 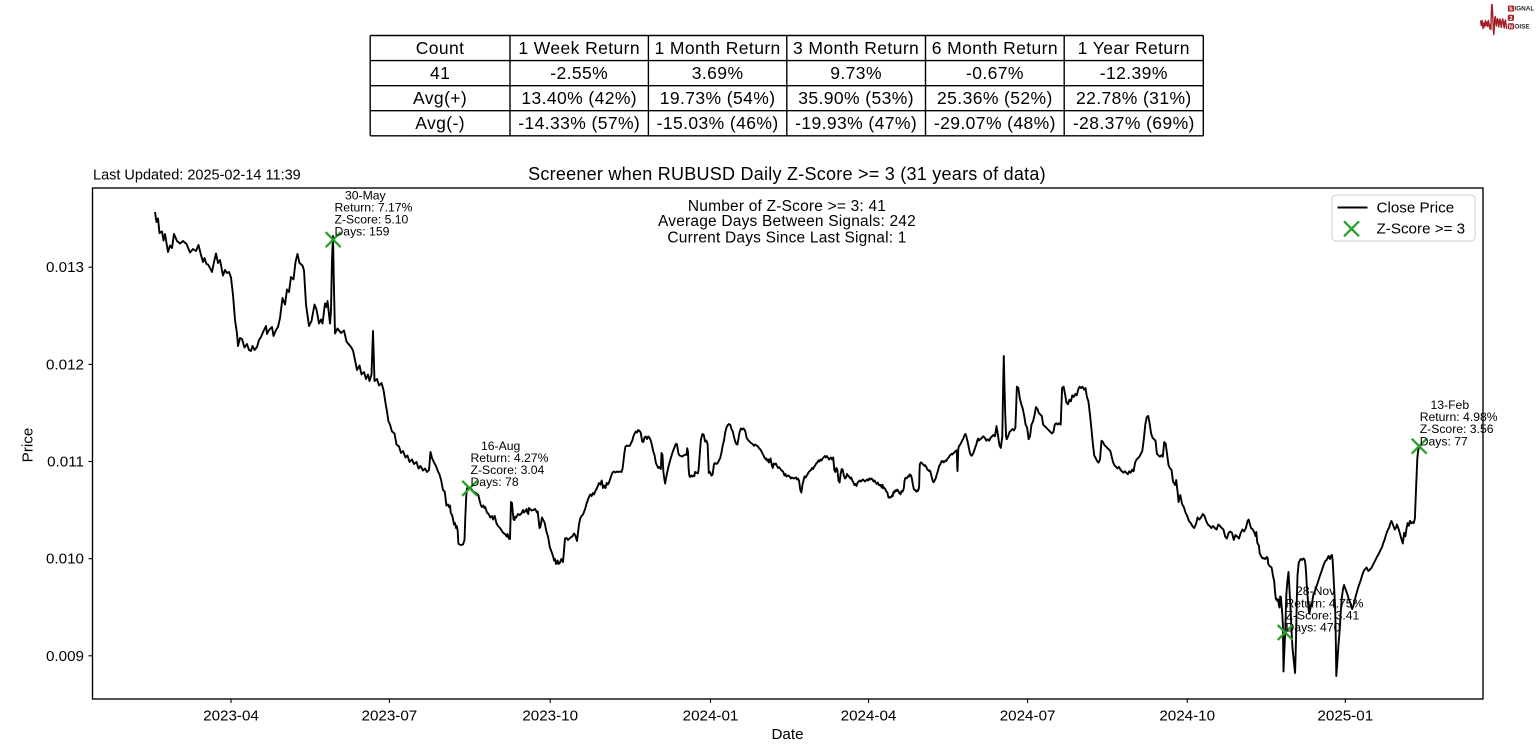 What do you see at coordinates (711, 716) in the screenshot?
I see `svg-text: 2024-01` at bounding box center [711, 716].